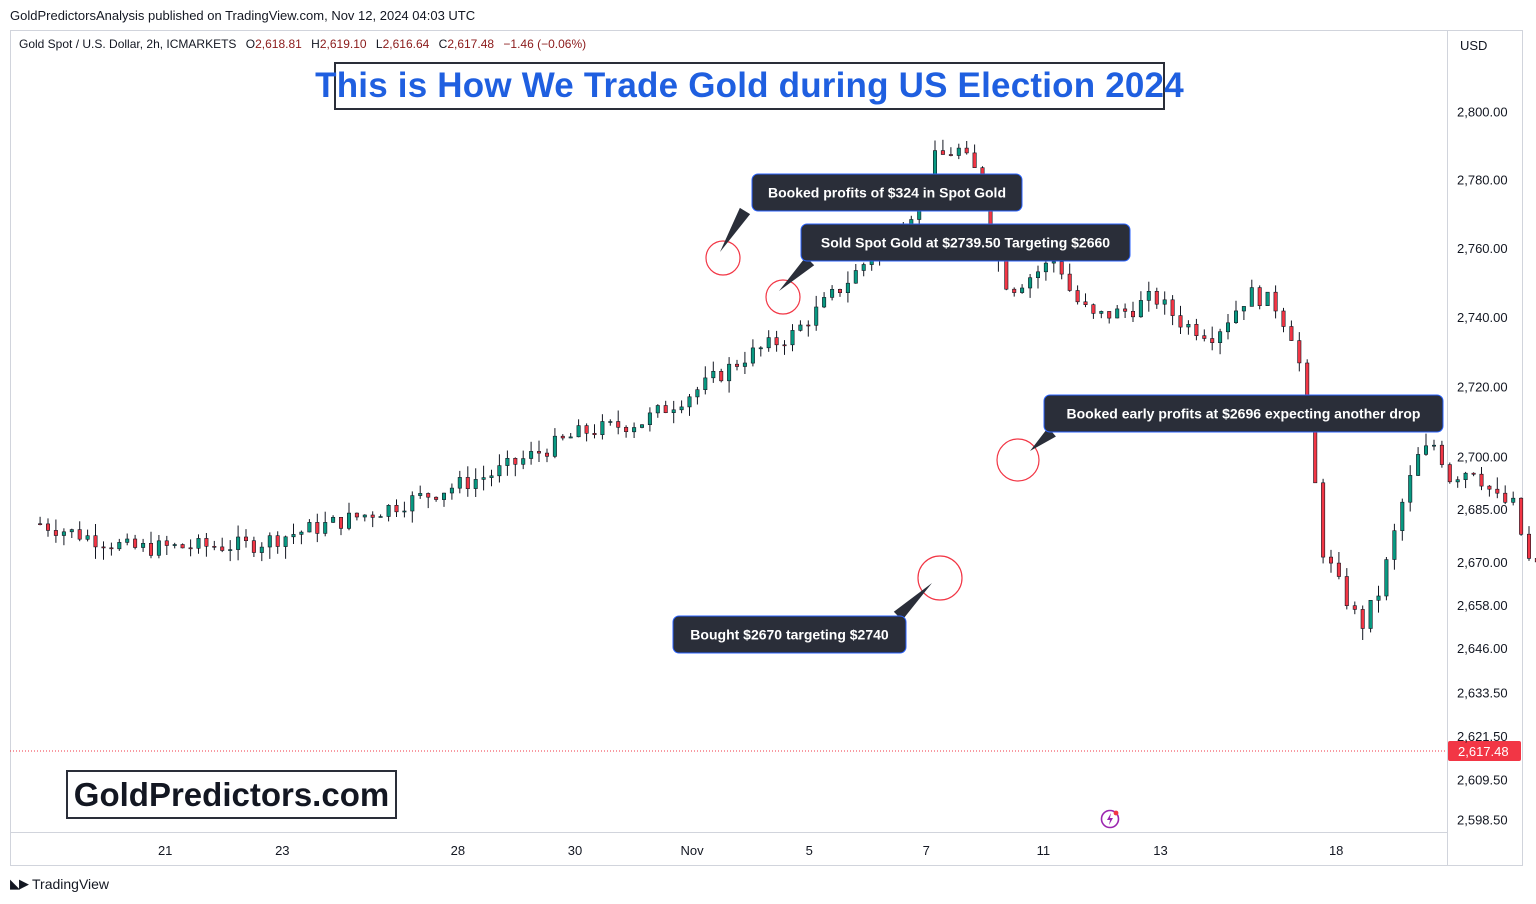 This screenshot has width=1536, height=904. What do you see at coordinates (71, 884) in the screenshot?
I see `footer-brand: TradingView` at bounding box center [71, 884].